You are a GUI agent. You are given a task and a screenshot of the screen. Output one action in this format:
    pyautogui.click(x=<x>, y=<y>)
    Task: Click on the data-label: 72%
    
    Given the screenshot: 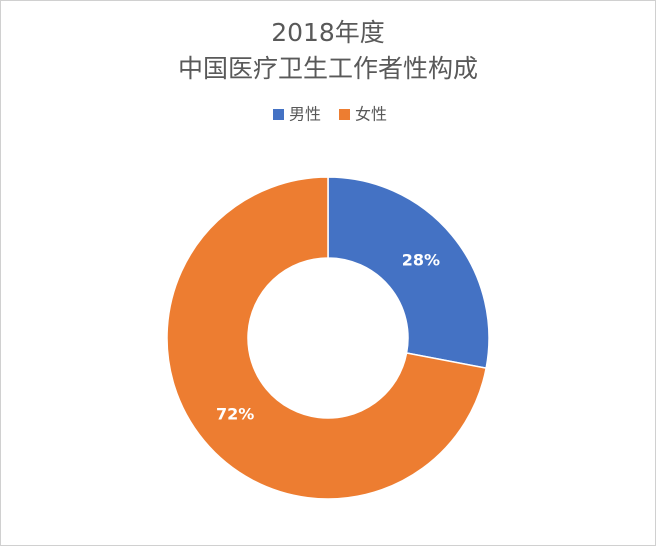 What is the action you would take?
    pyautogui.click(x=235, y=413)
    